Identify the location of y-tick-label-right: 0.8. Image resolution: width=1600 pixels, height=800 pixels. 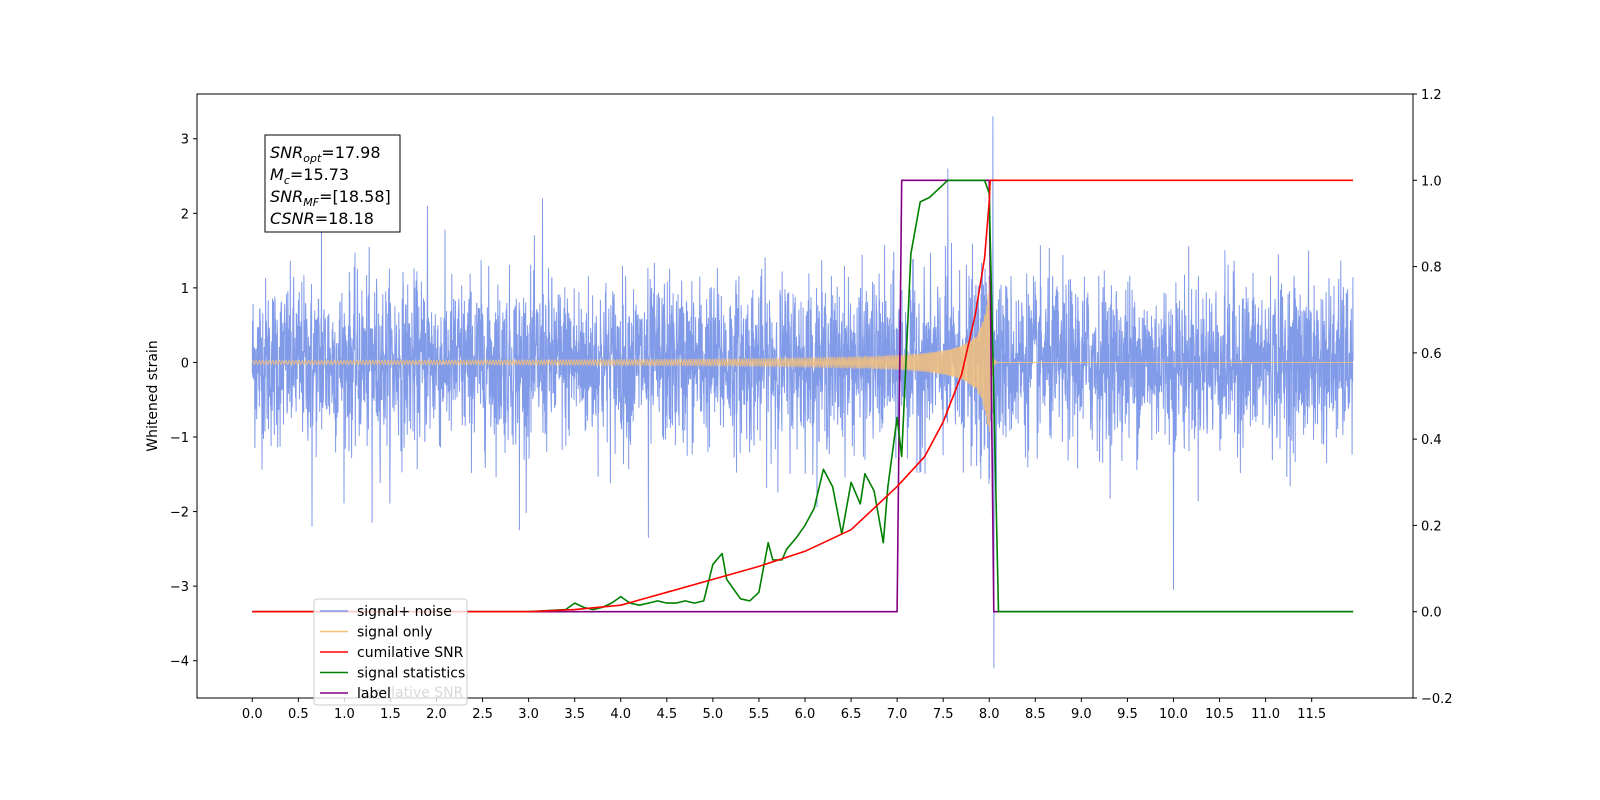
(1431, 268).